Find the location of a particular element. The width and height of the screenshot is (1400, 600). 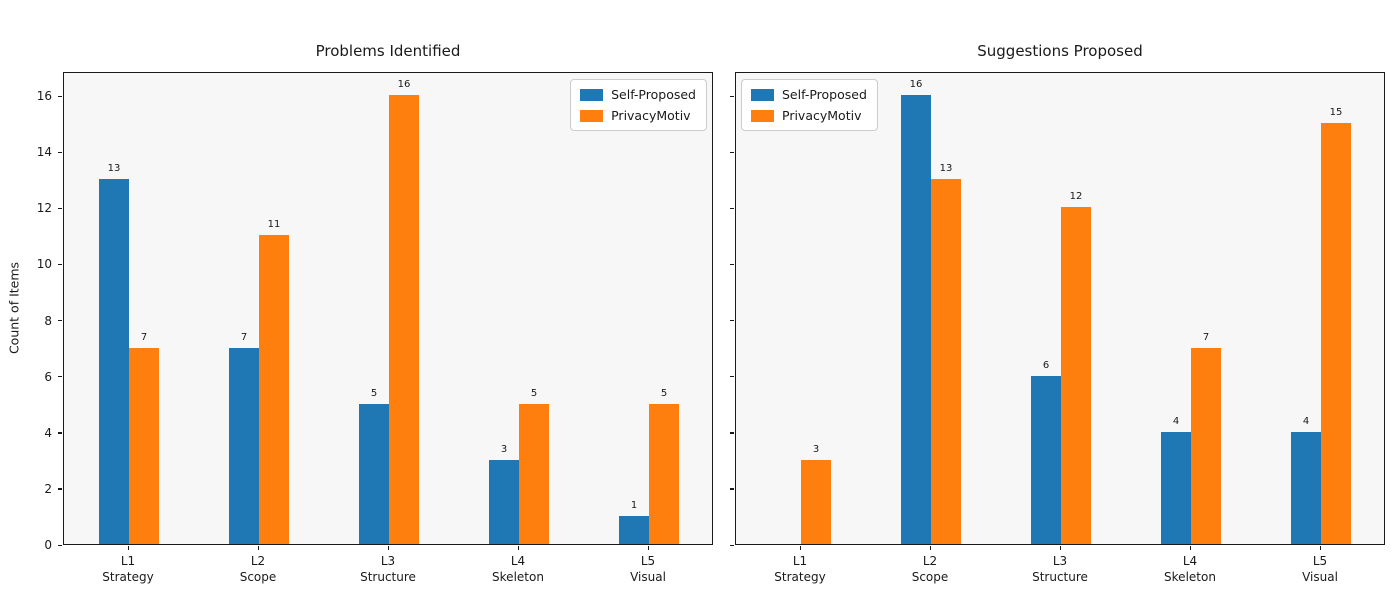

bar-self-proposed-l3 is located at coordinates (1046, 459).